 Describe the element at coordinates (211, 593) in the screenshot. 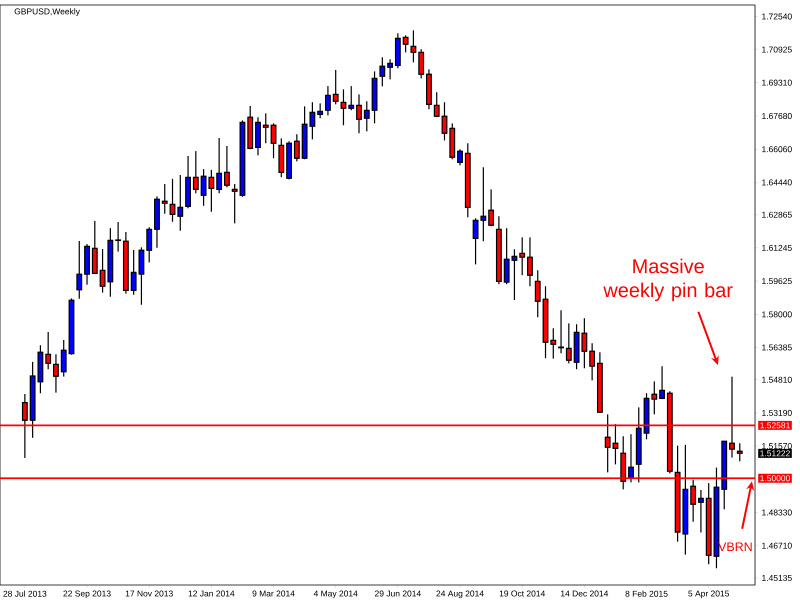

I see `x-tick-label: 12 Jan 2014` at that location.